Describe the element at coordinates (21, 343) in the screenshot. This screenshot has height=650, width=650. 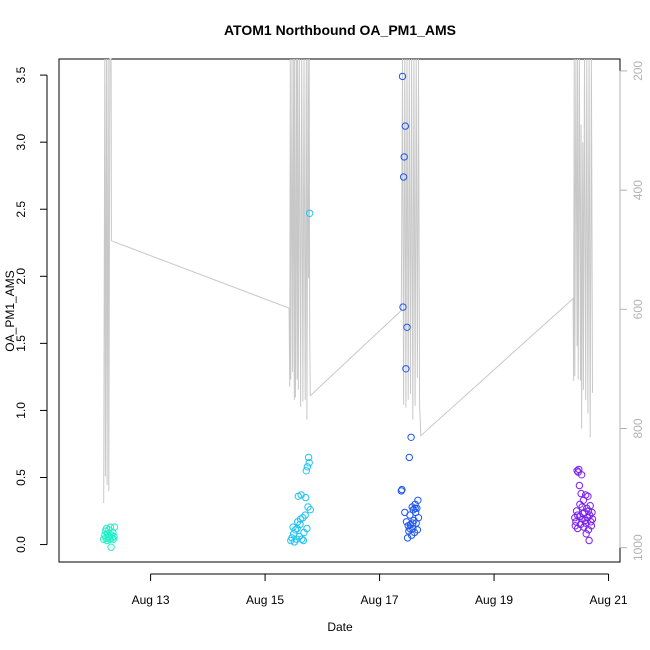
I see `y-tick-label: 1.5` at that location.